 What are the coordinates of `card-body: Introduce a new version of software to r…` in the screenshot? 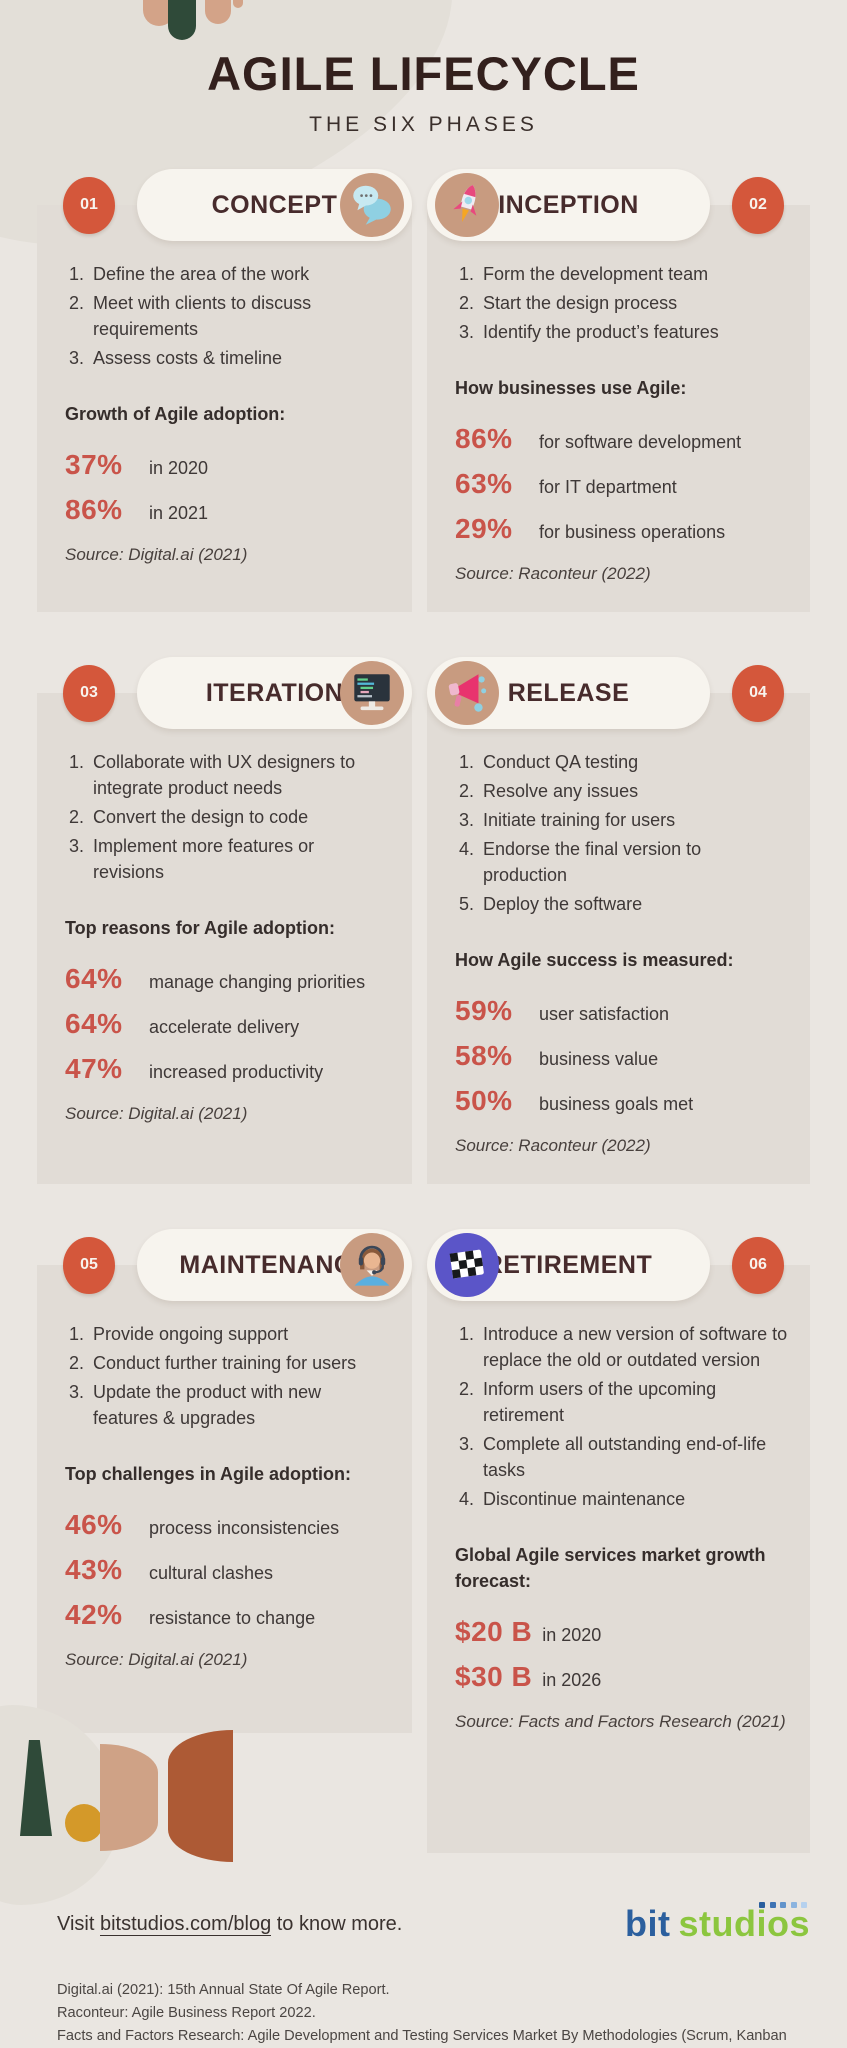 It's located at (618, 1559).